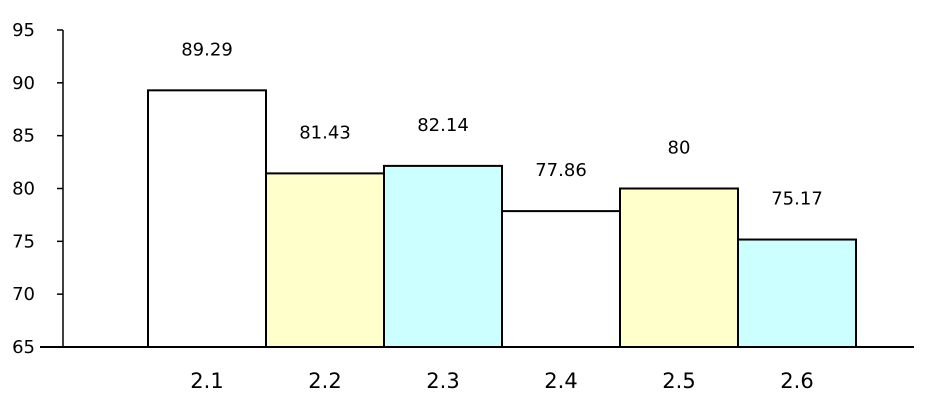 The image size is (929, 394). I want to click on y-tick-label: 70, so click(23, 294).